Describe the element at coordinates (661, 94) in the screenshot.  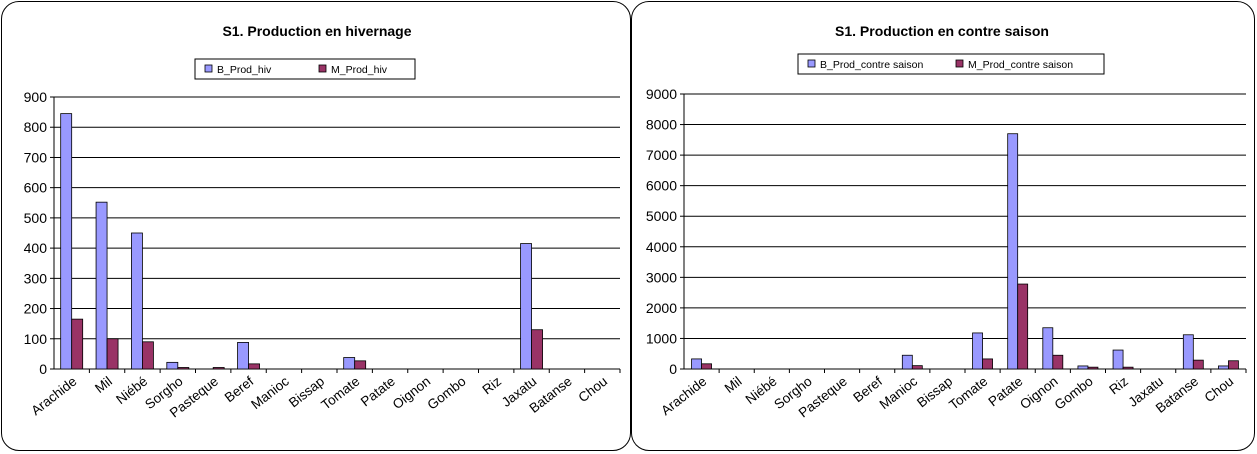
I see `y-tick-label: 9000` at that location.